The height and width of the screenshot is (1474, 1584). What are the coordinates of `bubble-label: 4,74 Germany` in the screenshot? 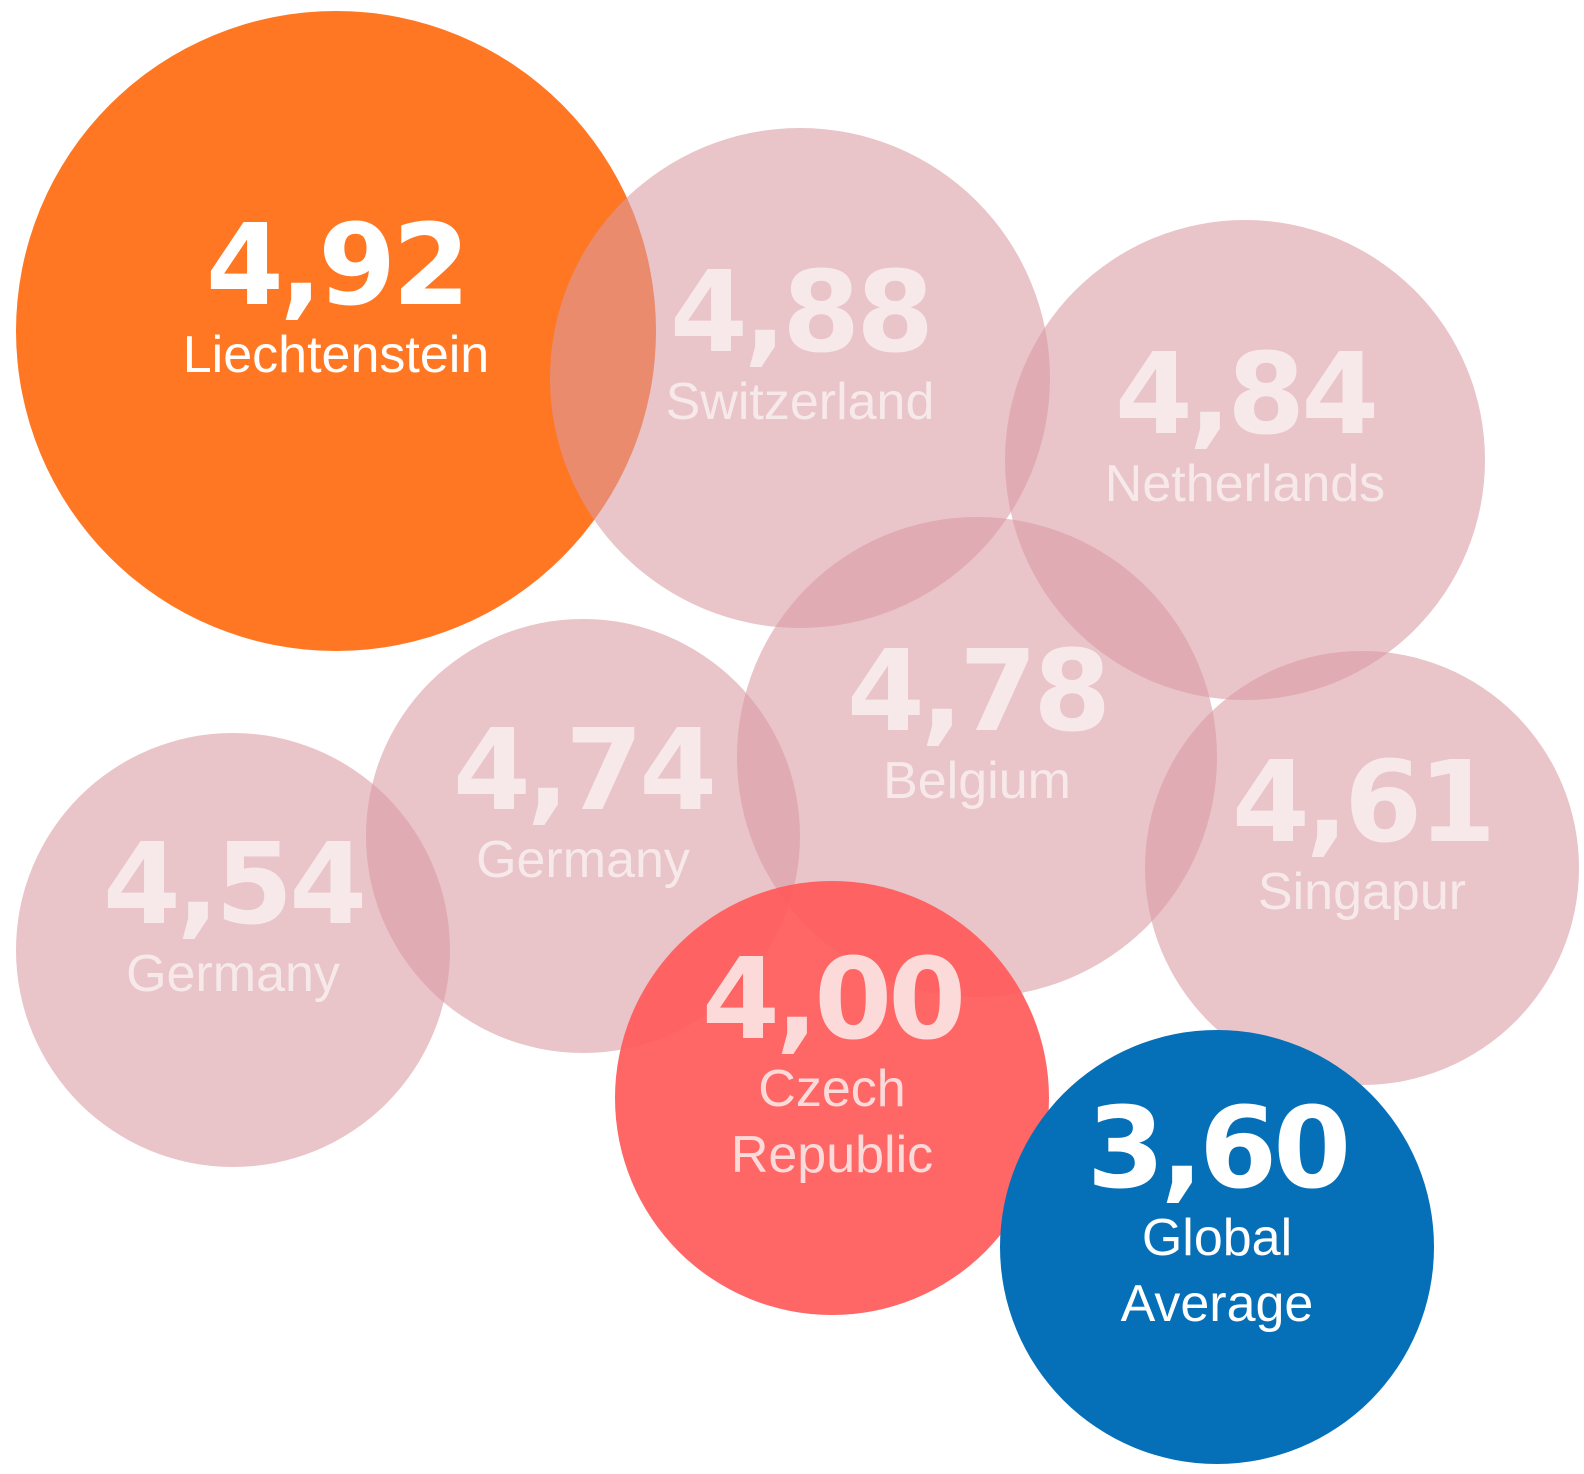 It's located at (583, 804).